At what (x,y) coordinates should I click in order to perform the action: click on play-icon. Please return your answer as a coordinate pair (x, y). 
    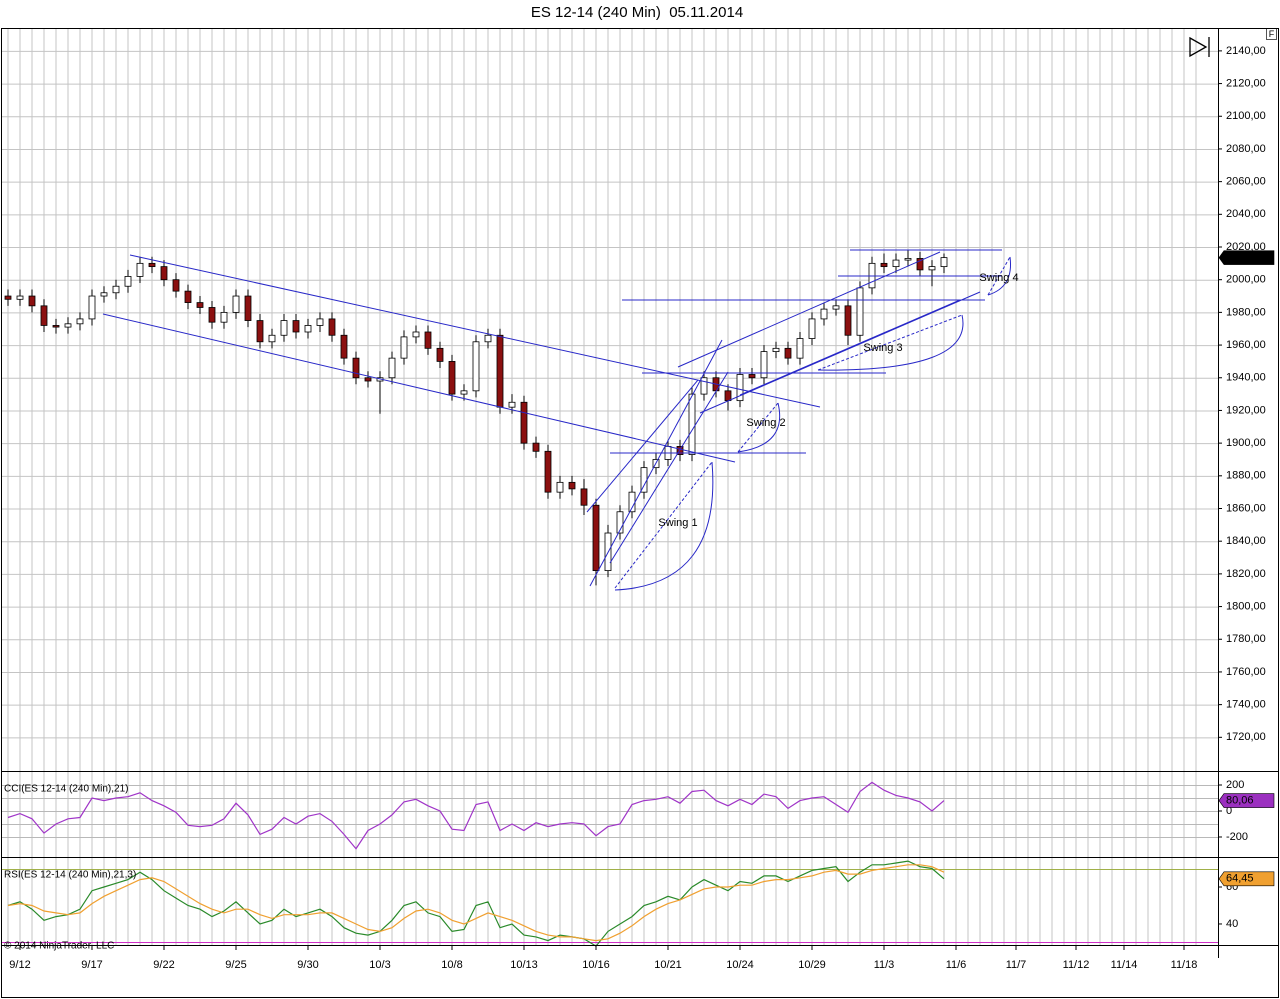
    Looking at the image, I should click on (1199, 47).